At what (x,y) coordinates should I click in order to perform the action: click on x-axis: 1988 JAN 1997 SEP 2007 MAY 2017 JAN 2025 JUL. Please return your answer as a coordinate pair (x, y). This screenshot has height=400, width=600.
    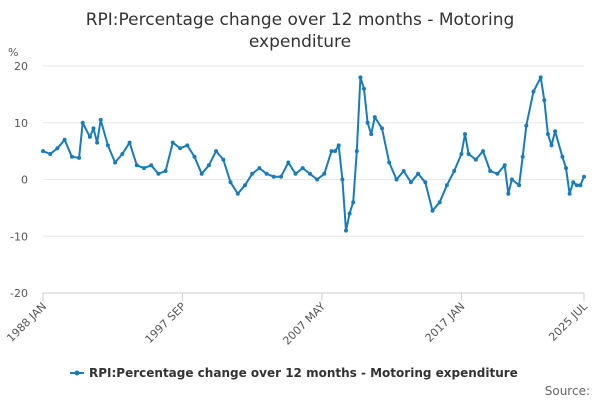
    Looking at the image, I should click on (297, 320).